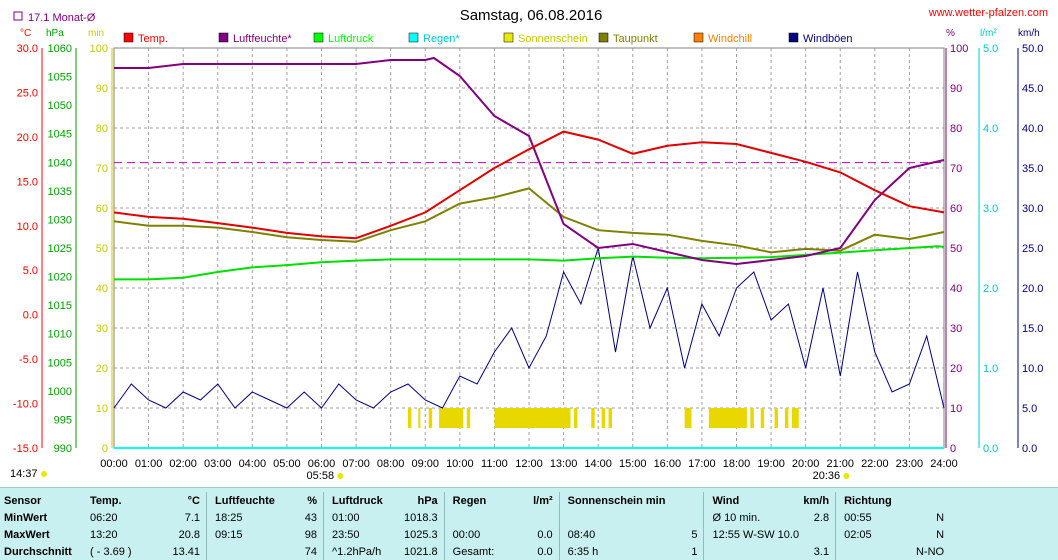  What do you see at coordinates (956, 209) in the screenshot?
I see `humidity-tick-label: 60` at bounding box center [956, 209].